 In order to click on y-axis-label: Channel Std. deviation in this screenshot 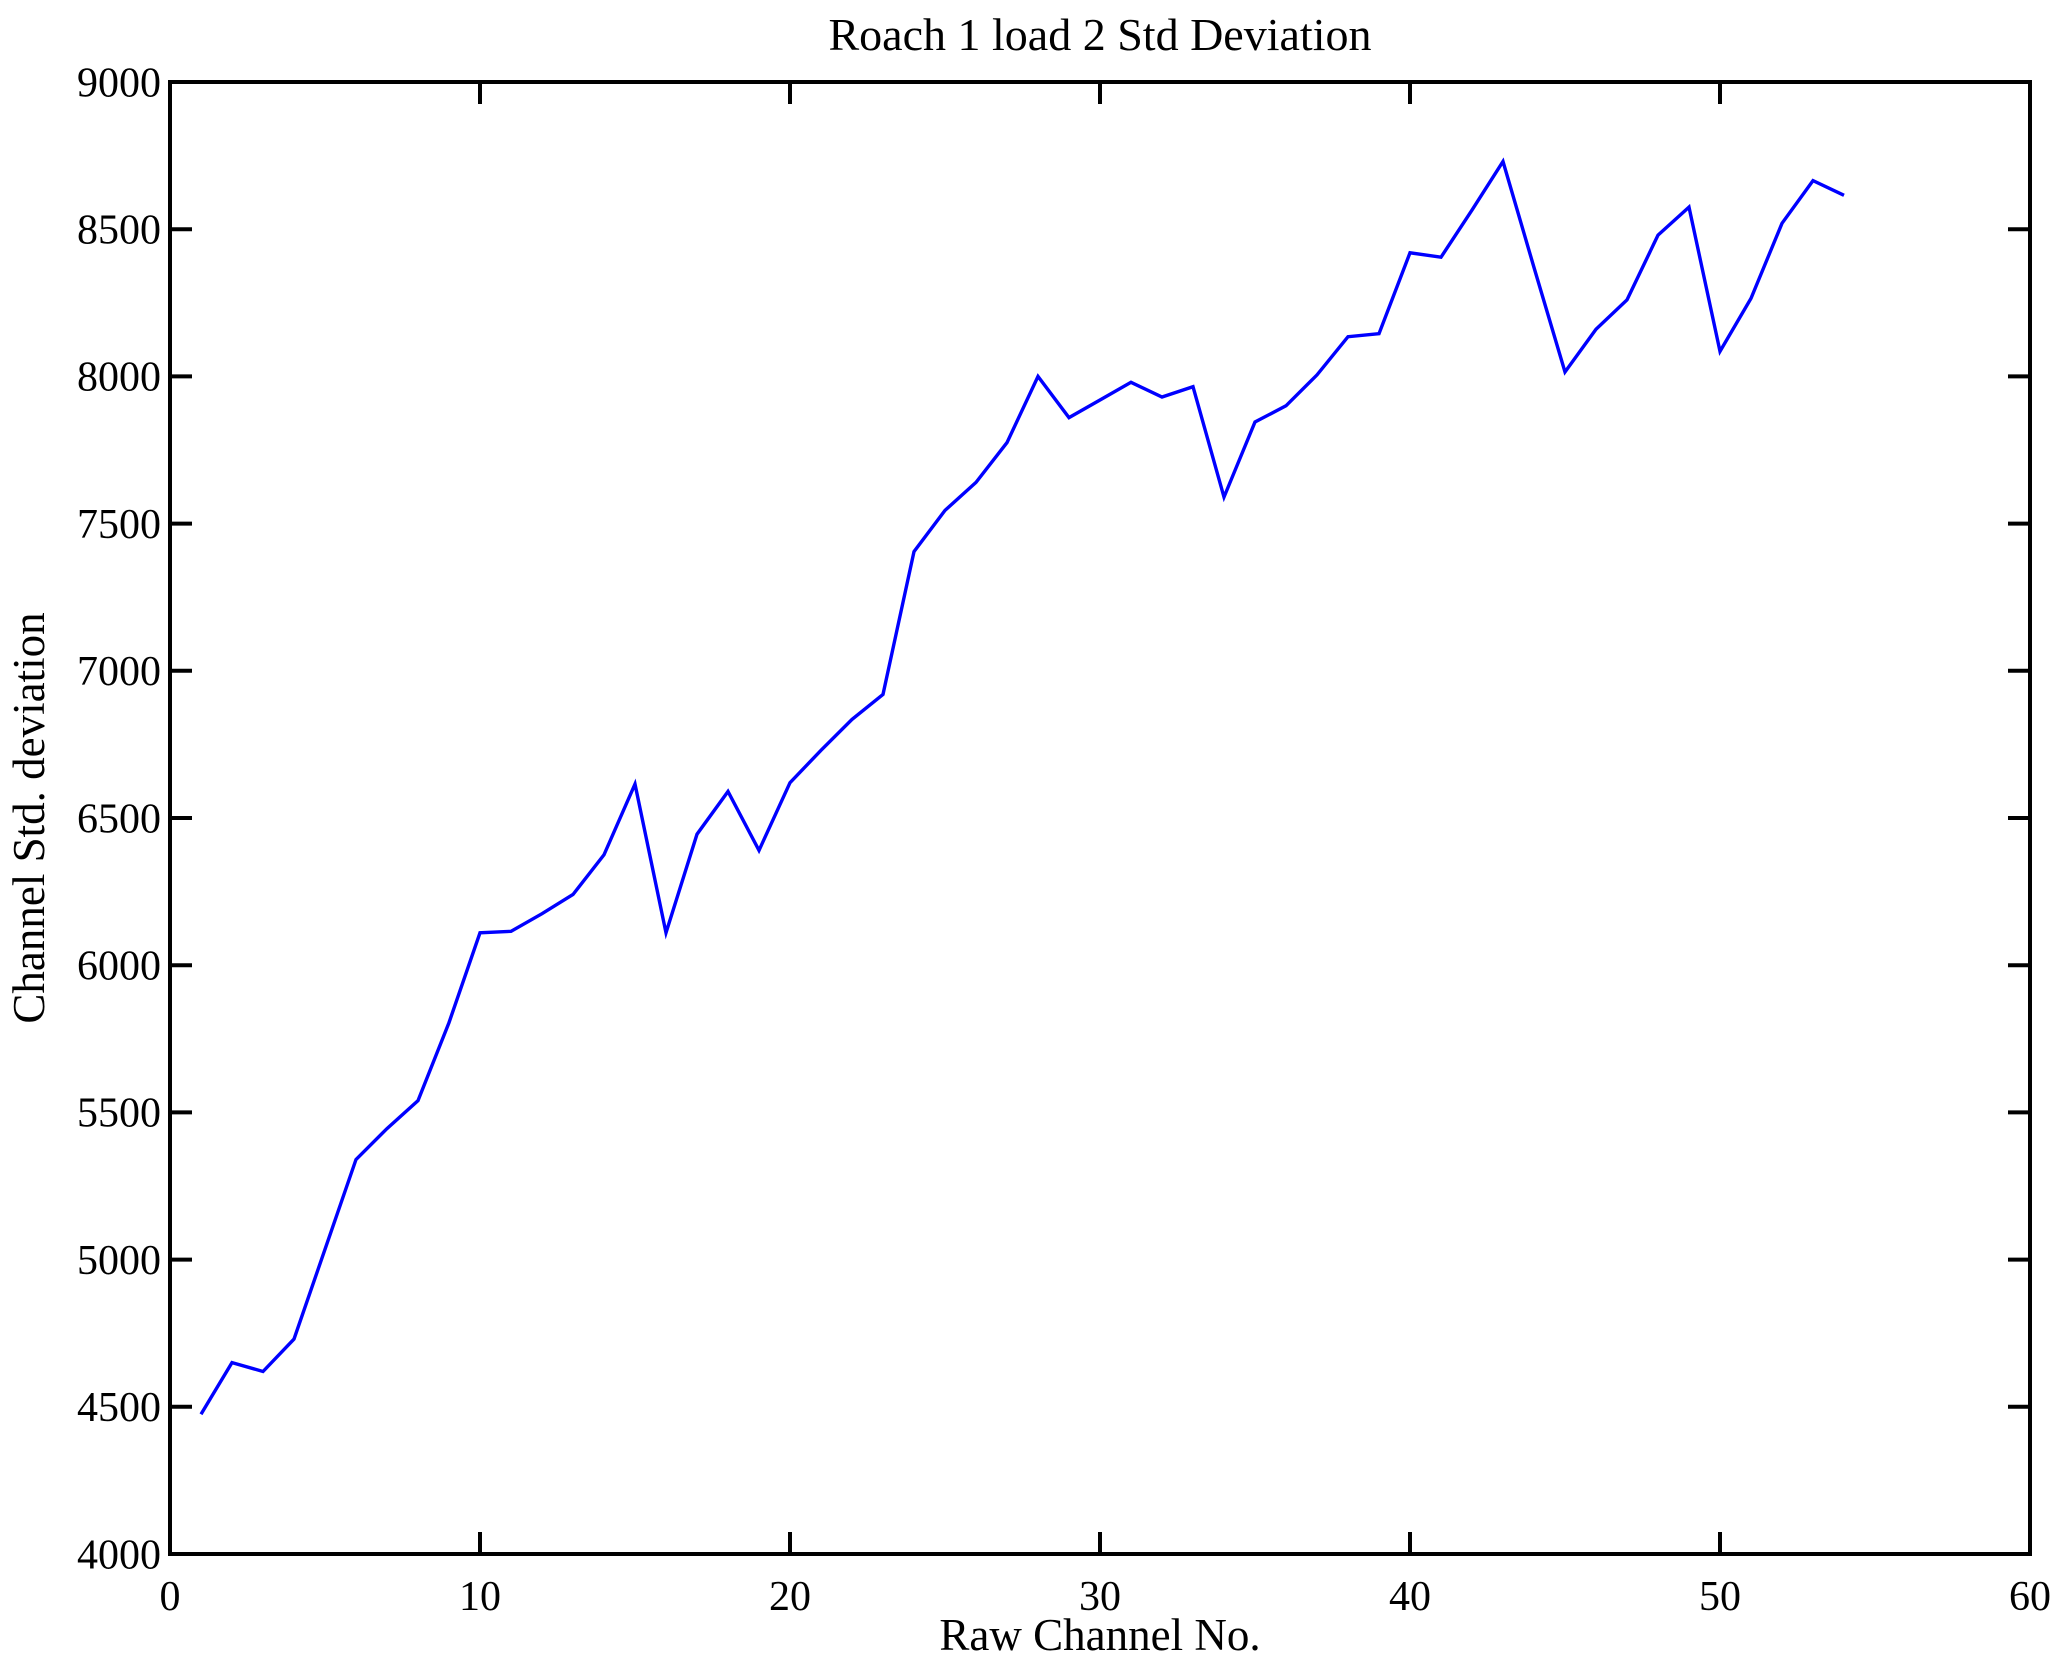, I will do `click(29, 817)`.